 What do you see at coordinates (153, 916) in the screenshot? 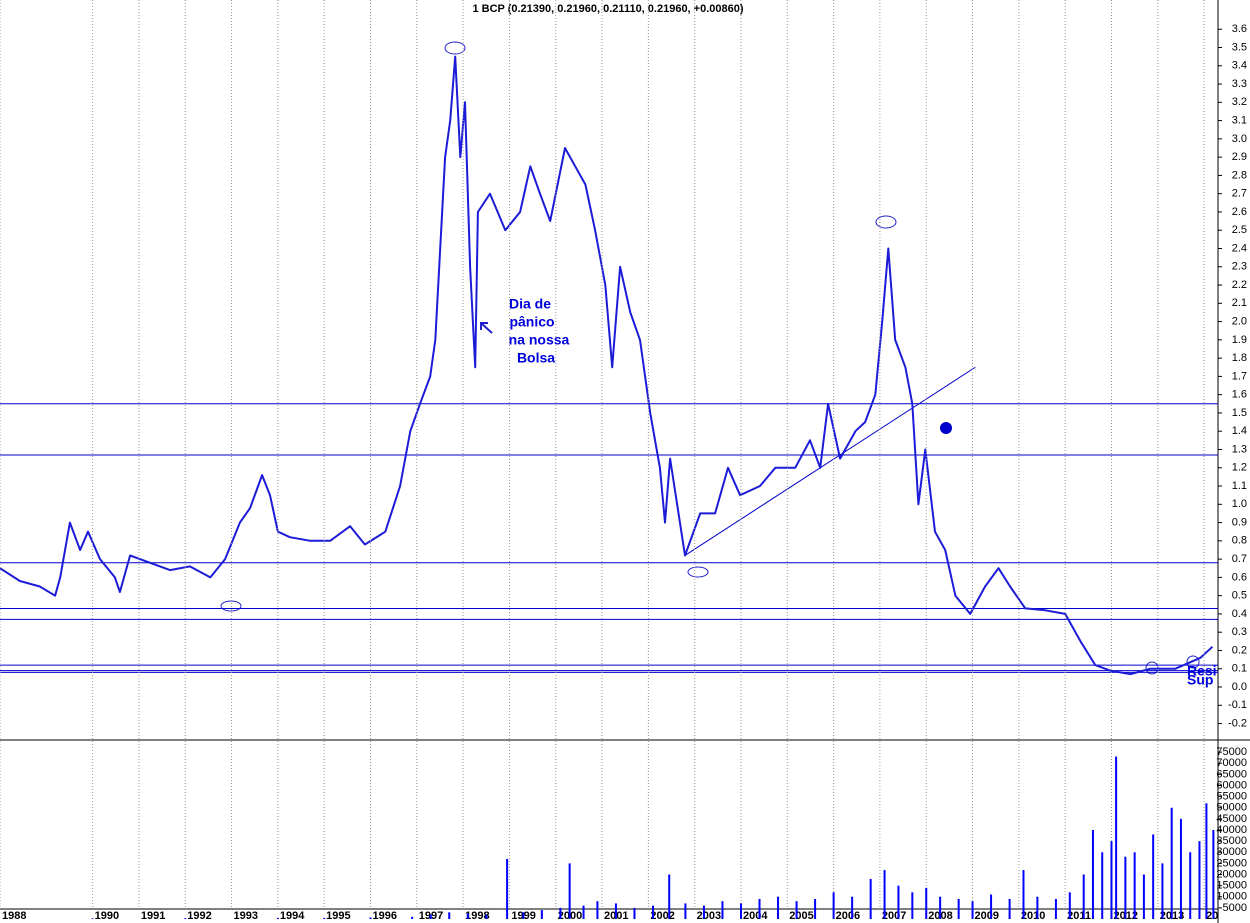
I see `x-tick-label: 1991` at bounding box center [153, 916].